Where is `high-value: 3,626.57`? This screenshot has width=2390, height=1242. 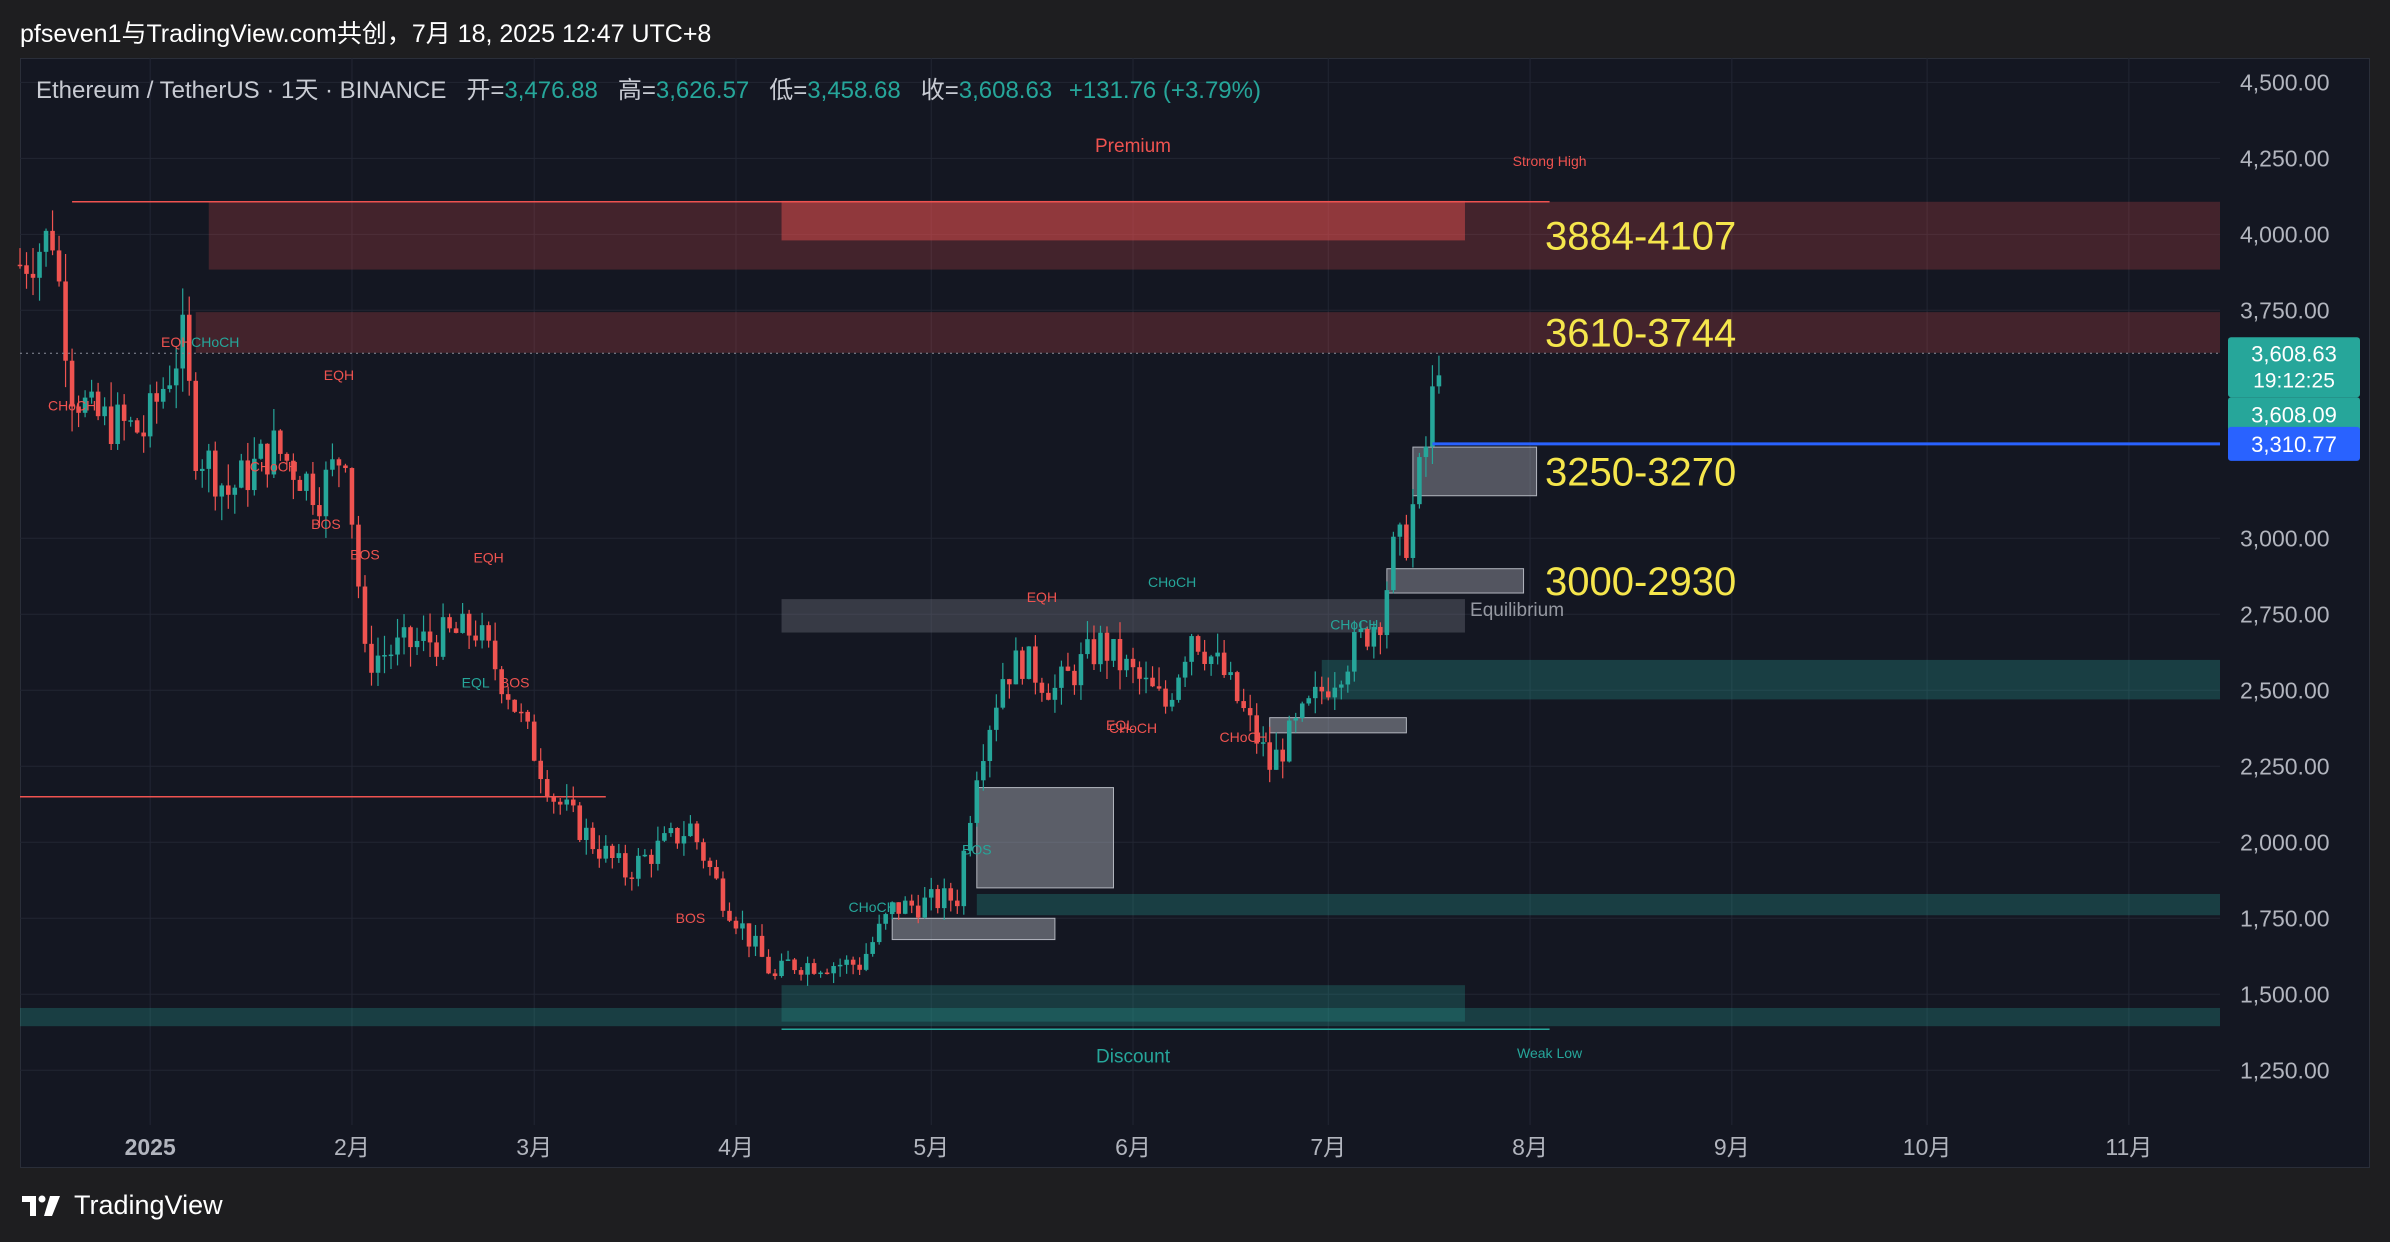
high-value: 3,626.57 is located at coordinates (702, 90).